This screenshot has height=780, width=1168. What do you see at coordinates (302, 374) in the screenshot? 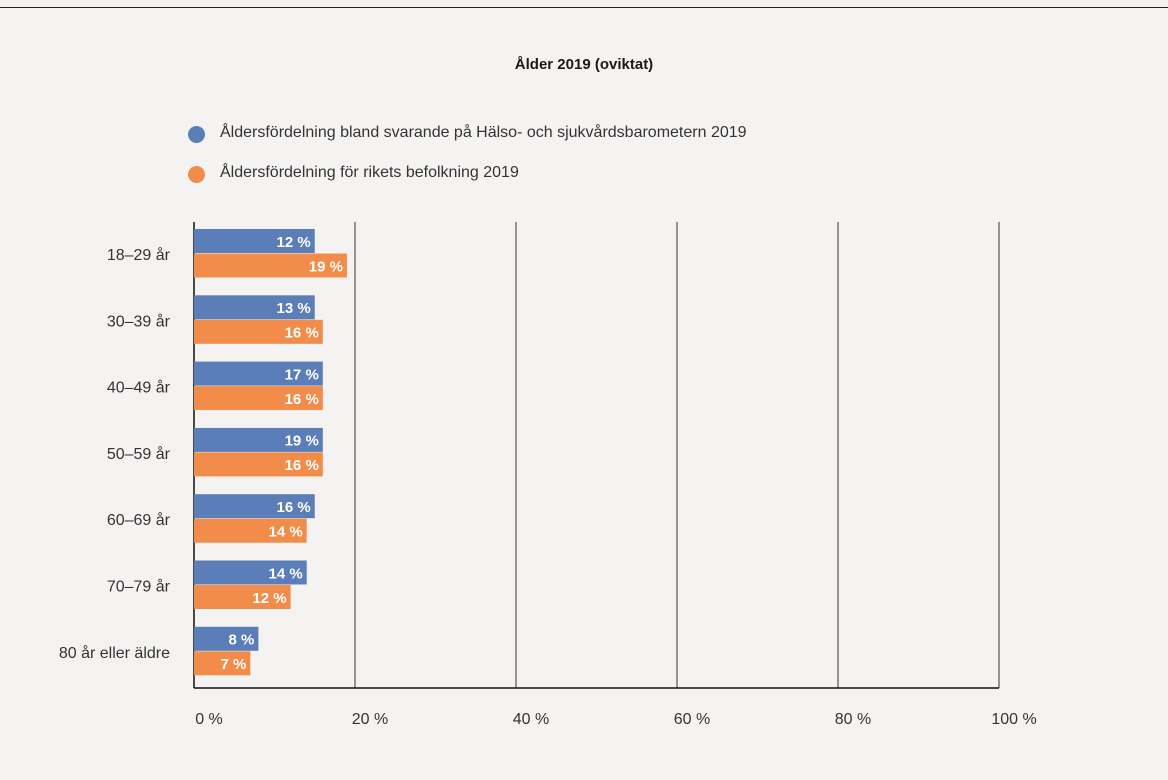
I see `data-label: 17 %` at bounding box center [302, 374].